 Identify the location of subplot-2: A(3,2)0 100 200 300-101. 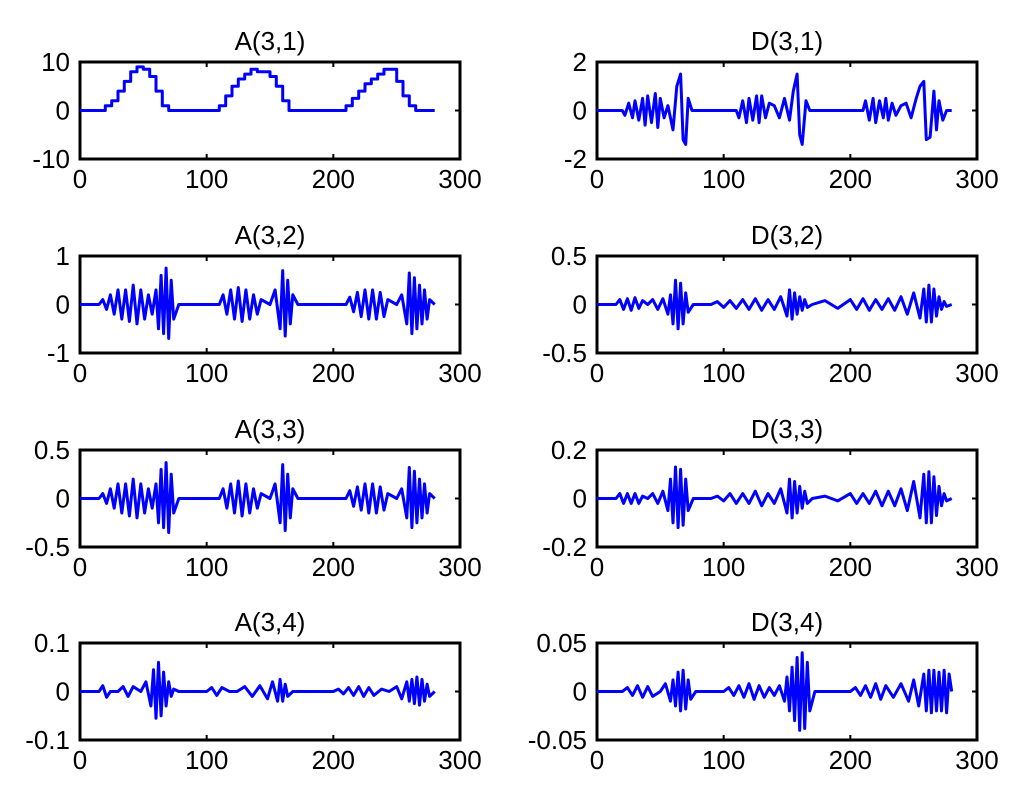
(264, 304).